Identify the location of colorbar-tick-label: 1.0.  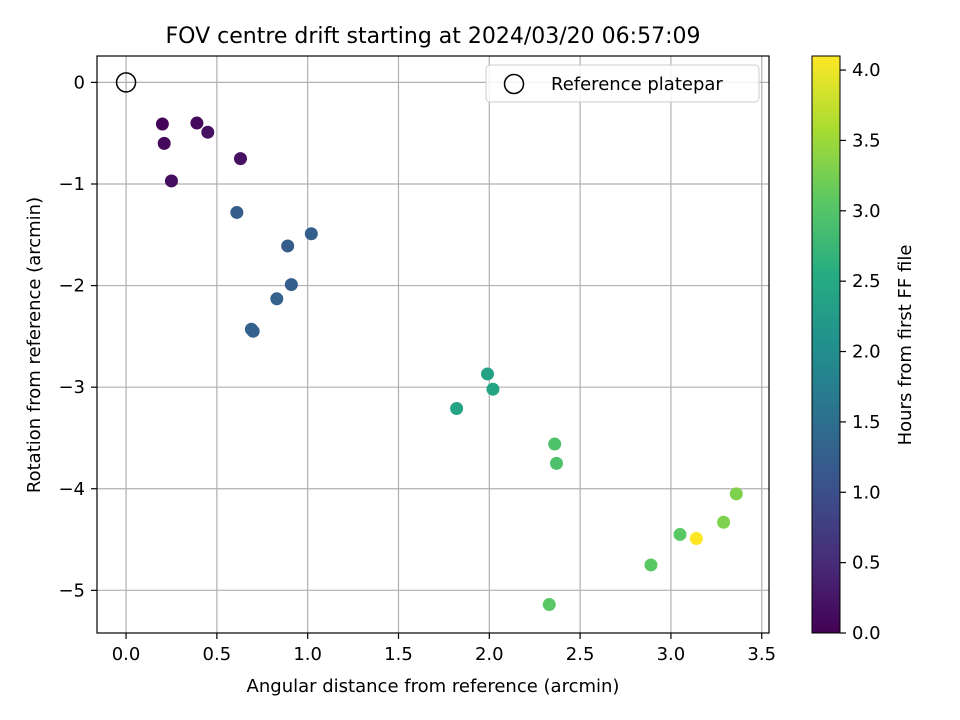
(866, 492).